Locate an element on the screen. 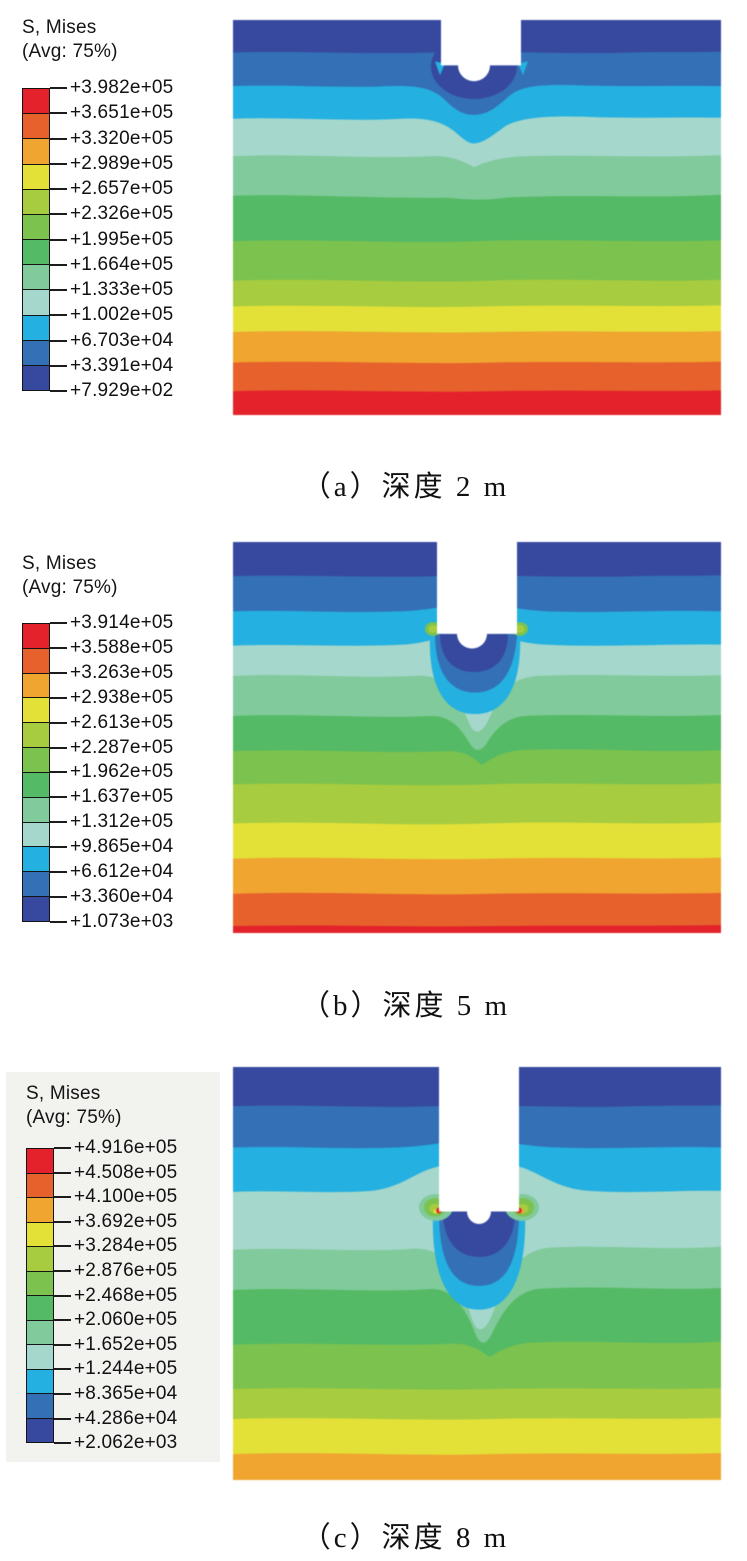 Image resolution: width=747 pixels, height=1561 pixels. legend-value: +3.284e+05 is located at coordinates (116, 1246).